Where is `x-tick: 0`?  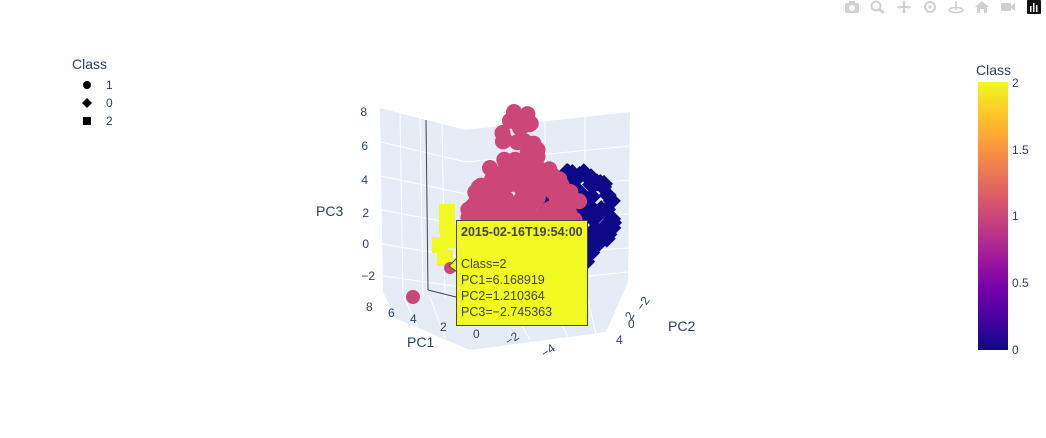 x-tick: 0 is located at coordinates (476, 334).